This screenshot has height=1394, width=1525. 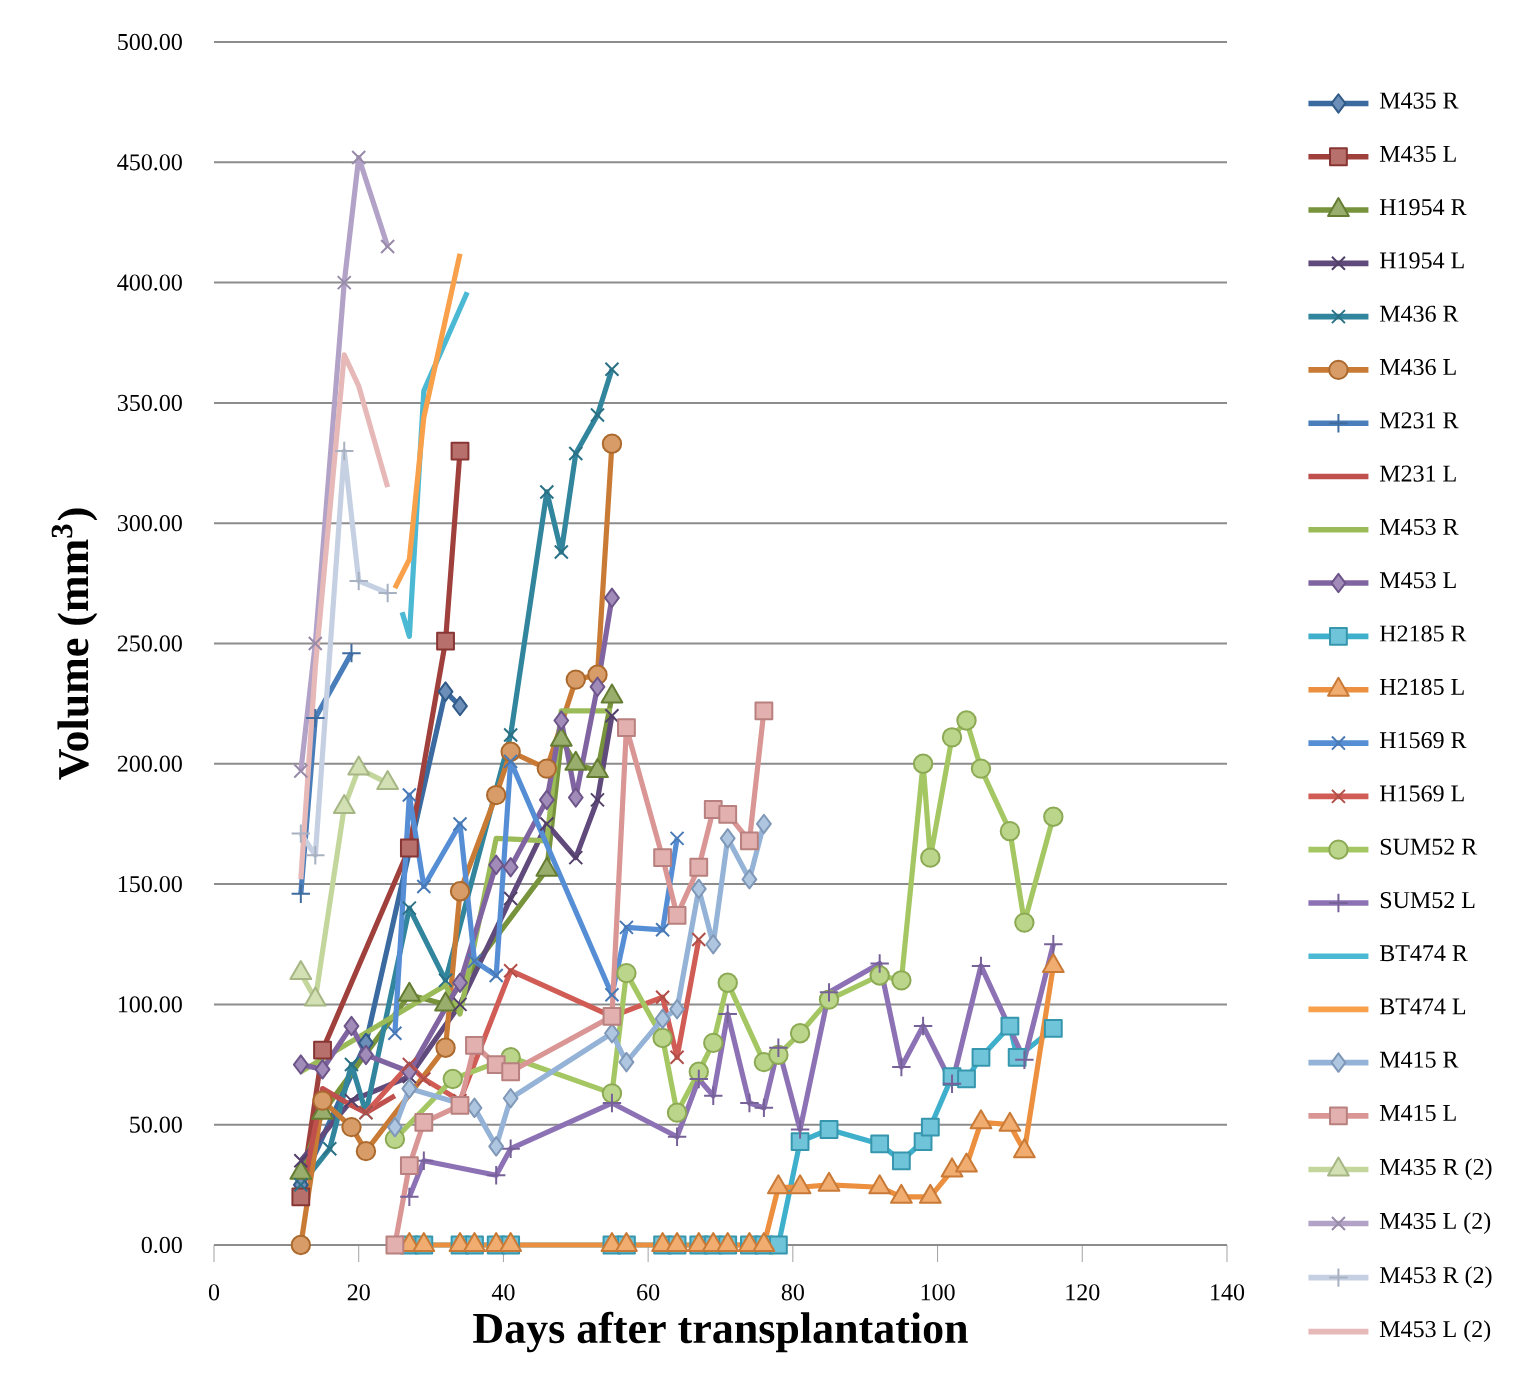 What do you see at coordinates (214, 1292) in the screenshot?
I see `x-tick-label: 0` at bounding box center [214, 1292].